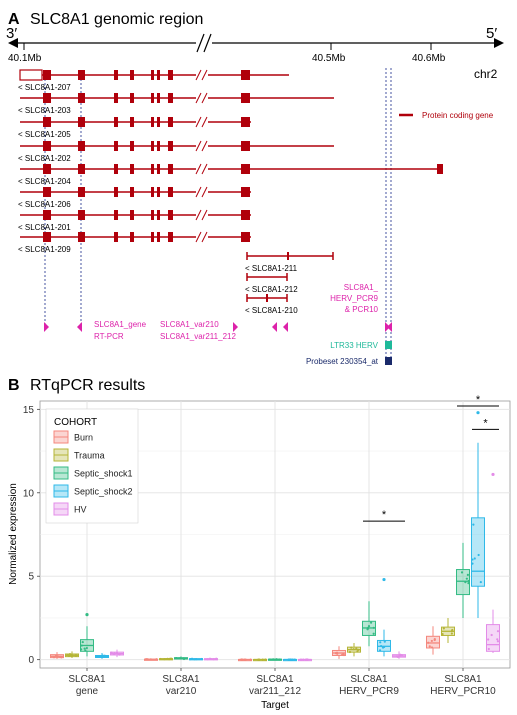 This screenshot has height=715, width=517. What do you see at coordinates (361, 287) in the screenshot?
I see `primer-herv-label-1: SLC8A1_` at bounding box center [361, 287].